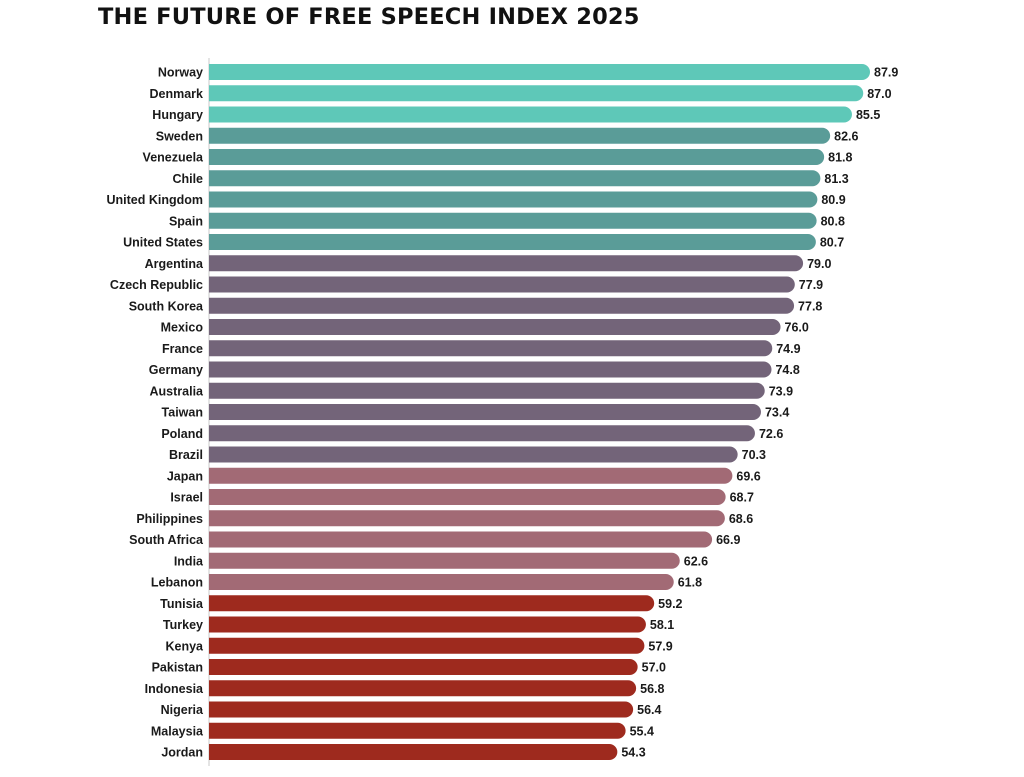 The image size is (1024, 777). Describe the element at coordinates (741, 519) in the screenshot. I see `value-label: 68.6` at that location.